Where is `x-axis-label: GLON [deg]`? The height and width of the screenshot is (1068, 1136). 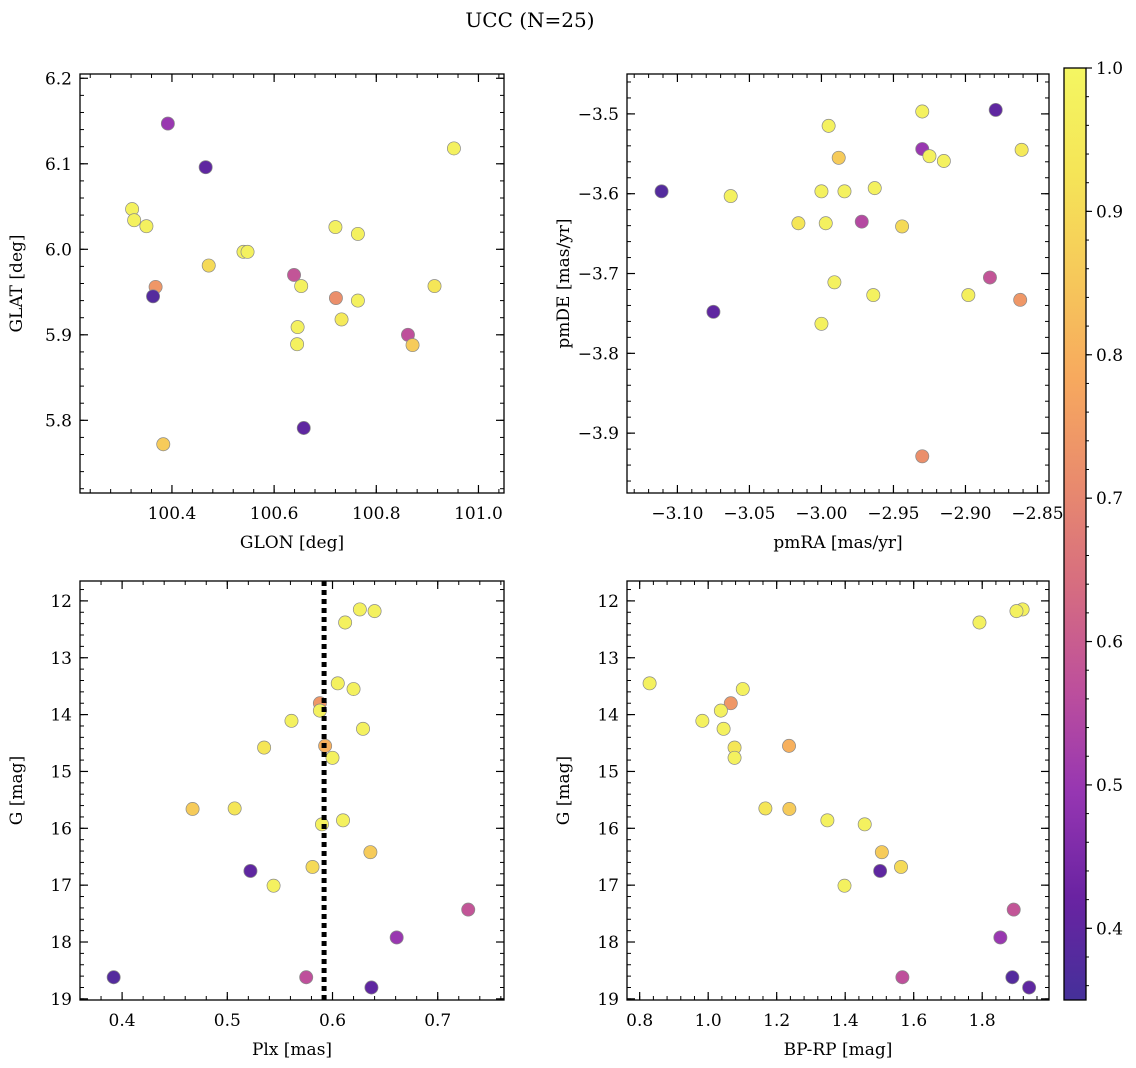
x-axis-label: GLON [deg] is located at coordinates (292, 543).